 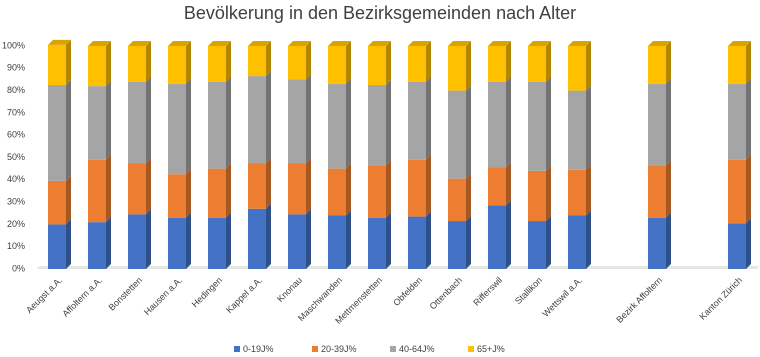 I want to click on x-tick-label: Bonstetten, so click(x=125, y=293).